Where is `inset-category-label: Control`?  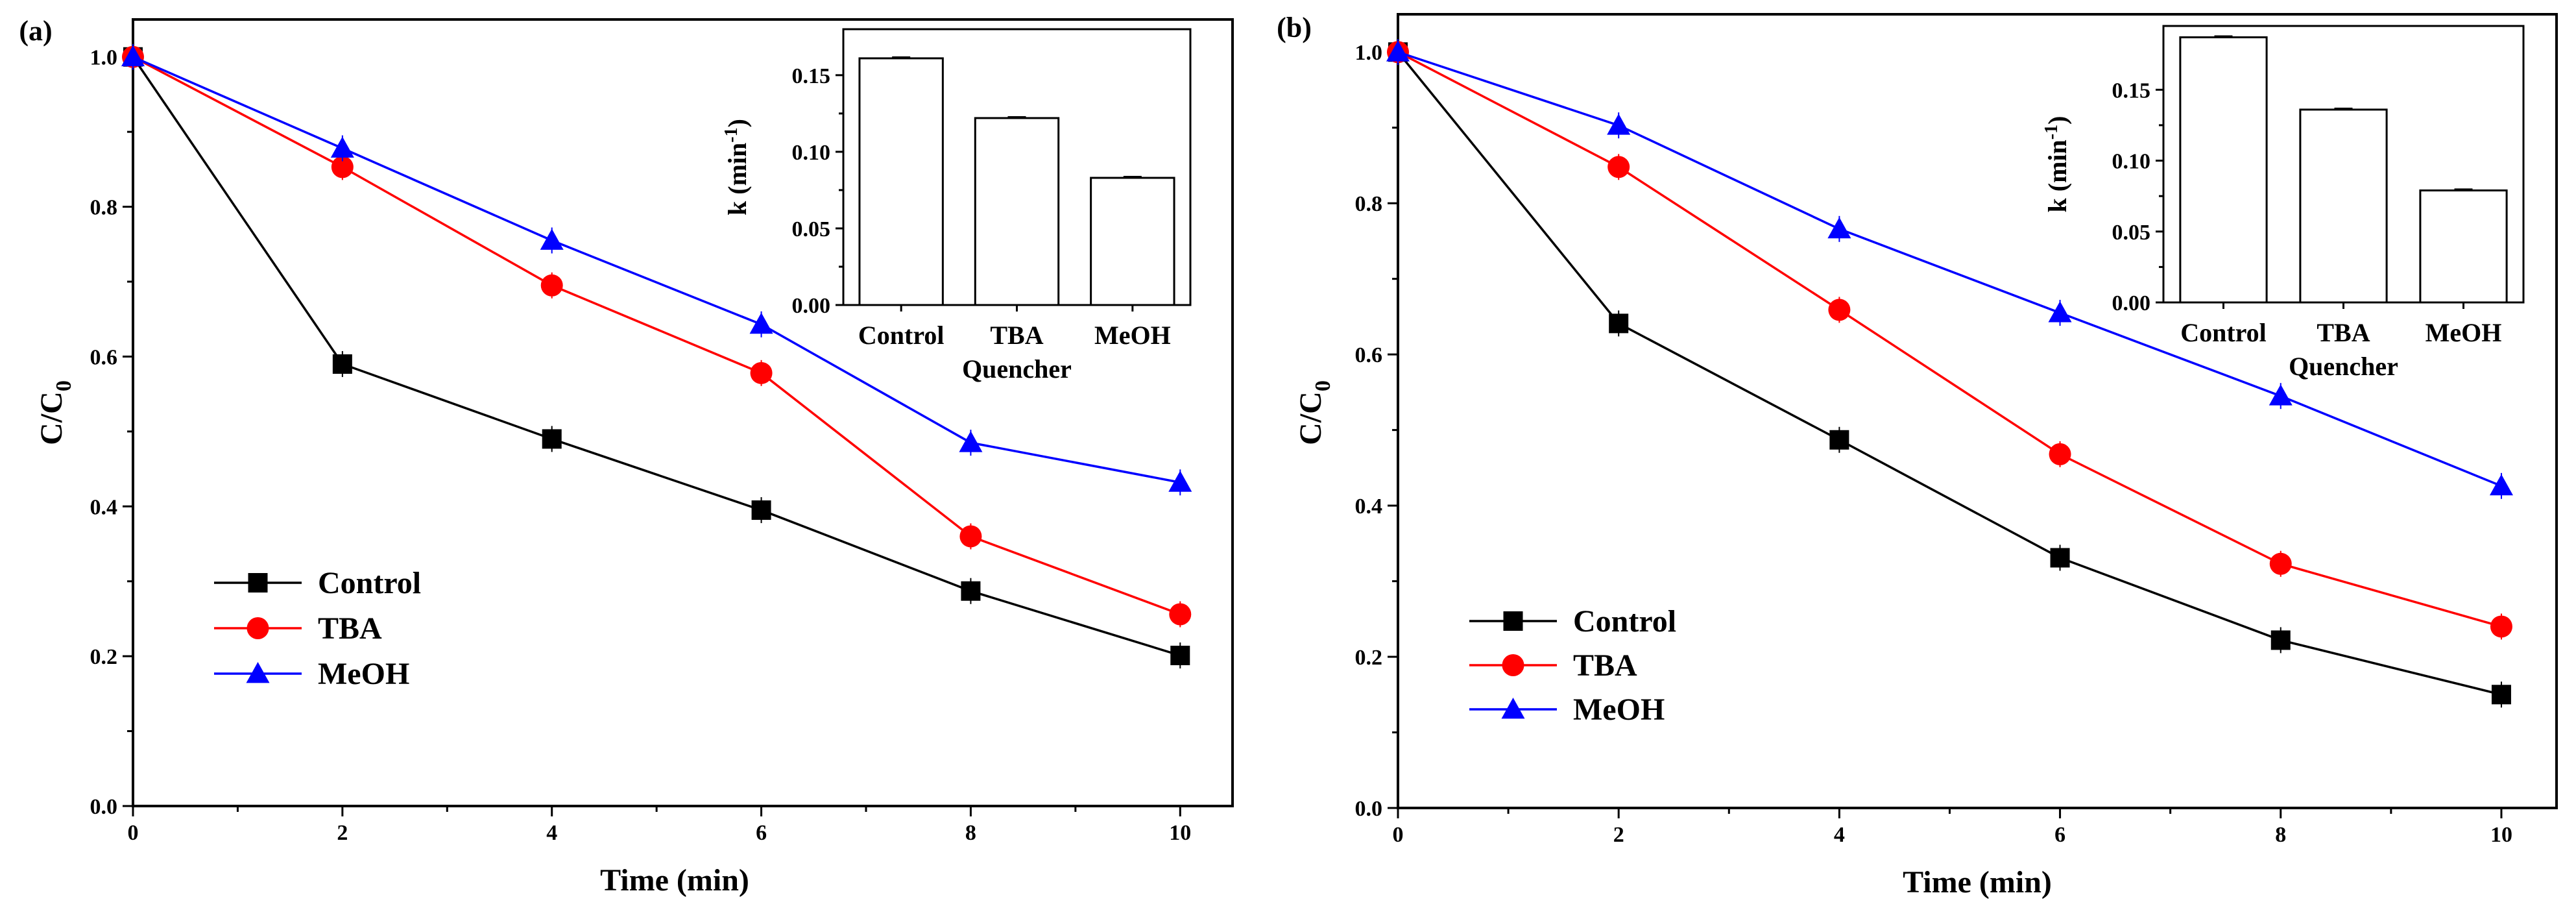 inset-category-label: Control is located at coordinates (2223, 332).